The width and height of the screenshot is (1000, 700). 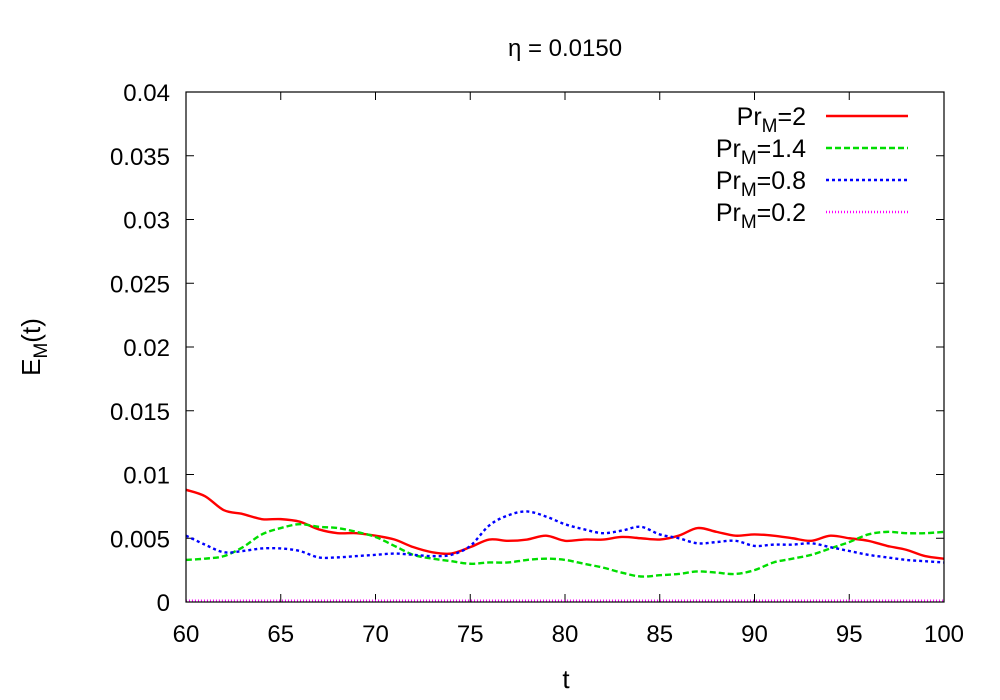 What do you see at coordinates (791, 117) in the screenshot?
I see `legend-label-suffix: =2` at bounding box center [791, 117].